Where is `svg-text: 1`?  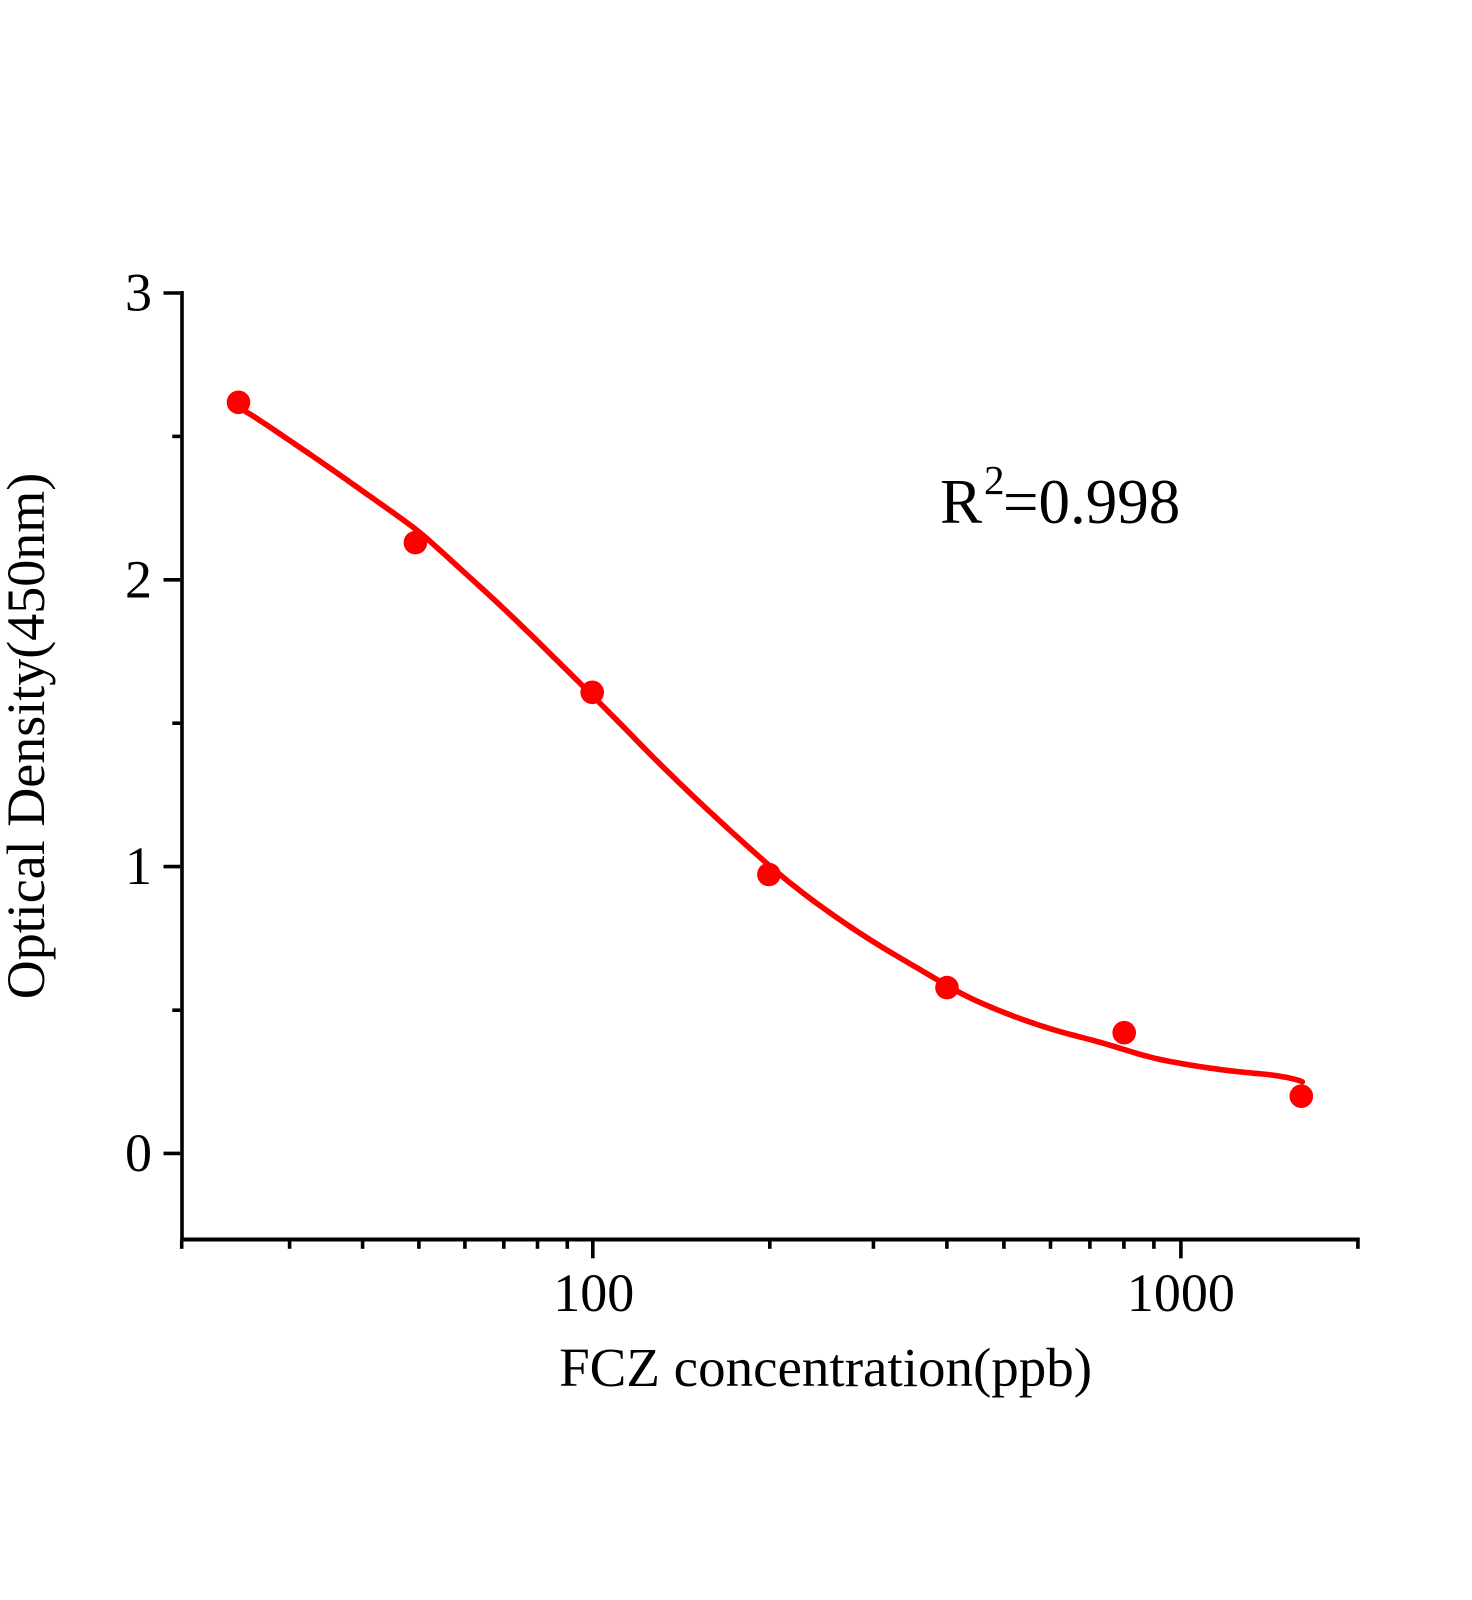 svg-text: 1 is located at coordinates (138, 866).